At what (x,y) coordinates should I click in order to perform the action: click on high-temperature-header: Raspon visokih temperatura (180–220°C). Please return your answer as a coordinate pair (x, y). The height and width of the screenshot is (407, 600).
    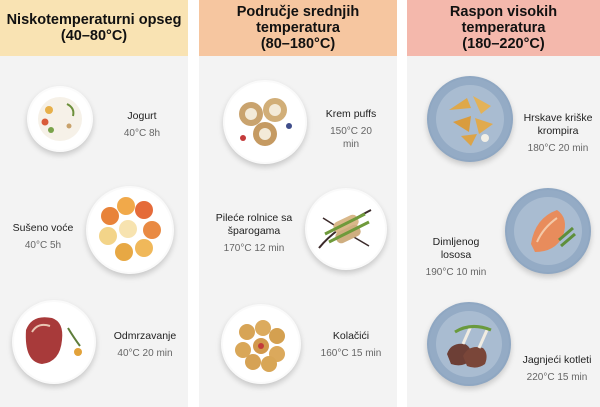
    Looking at the image, I should click on (503, 28).